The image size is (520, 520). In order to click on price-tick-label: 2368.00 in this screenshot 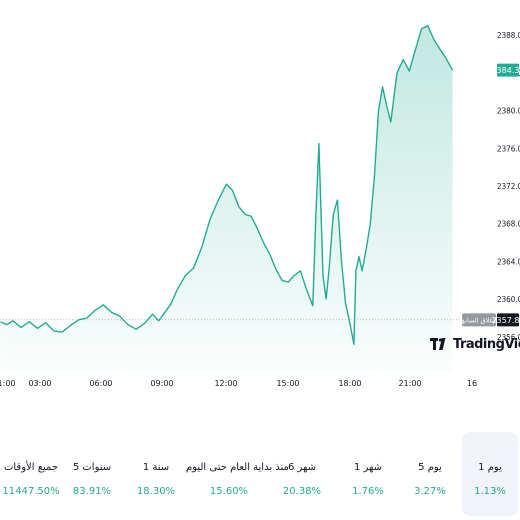, I will do `click(508, 224)`.